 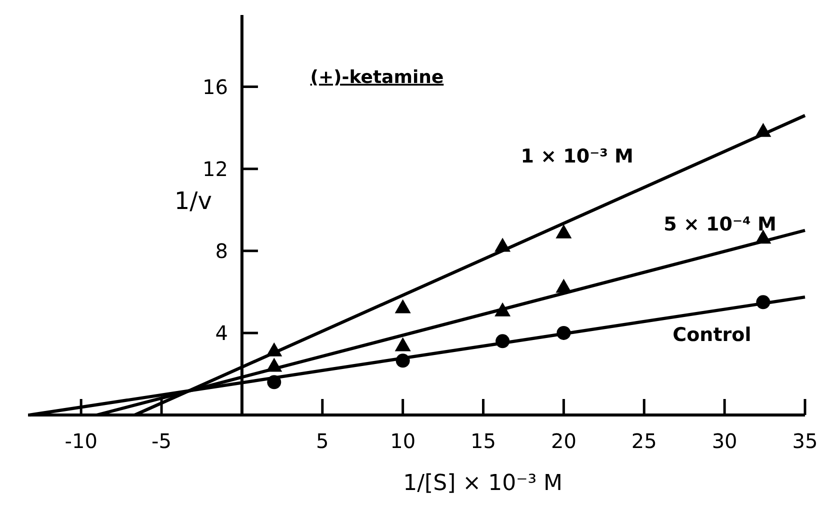 I want to click on x-tick-label: 30, so click(x=725, y=441).